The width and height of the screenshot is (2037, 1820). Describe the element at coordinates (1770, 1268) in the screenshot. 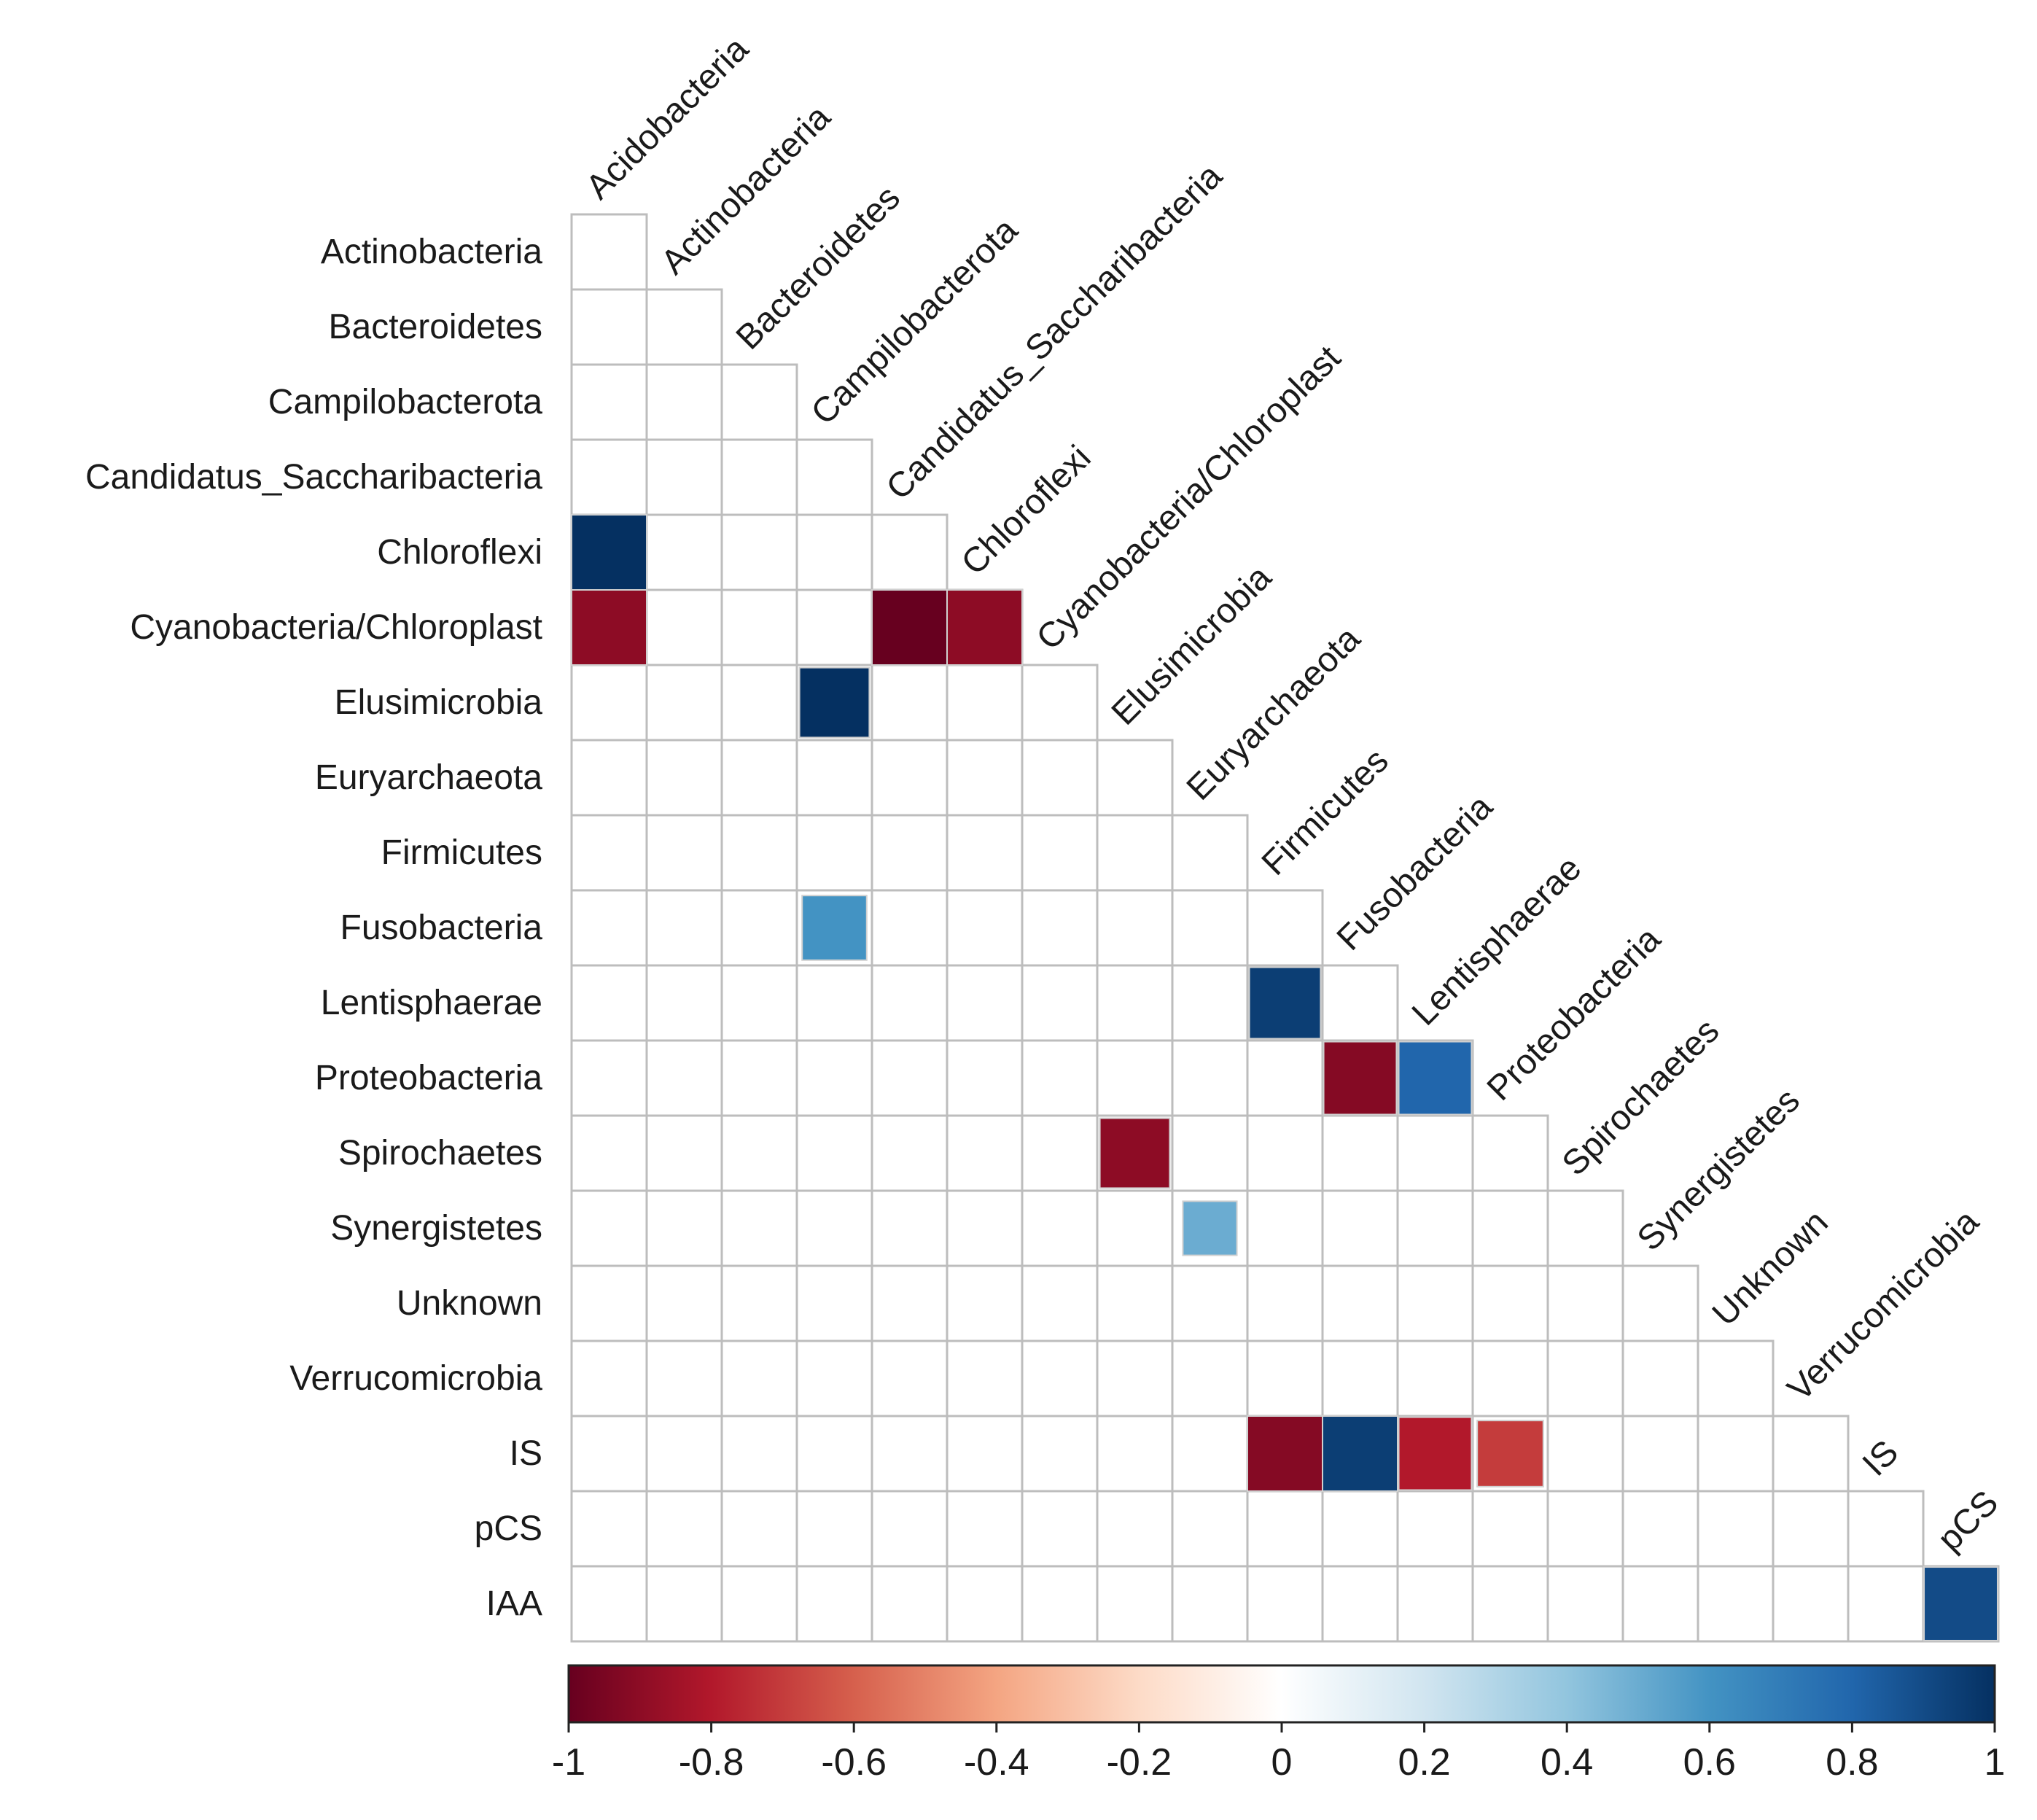

I see `column-label: Unknown` at that location.